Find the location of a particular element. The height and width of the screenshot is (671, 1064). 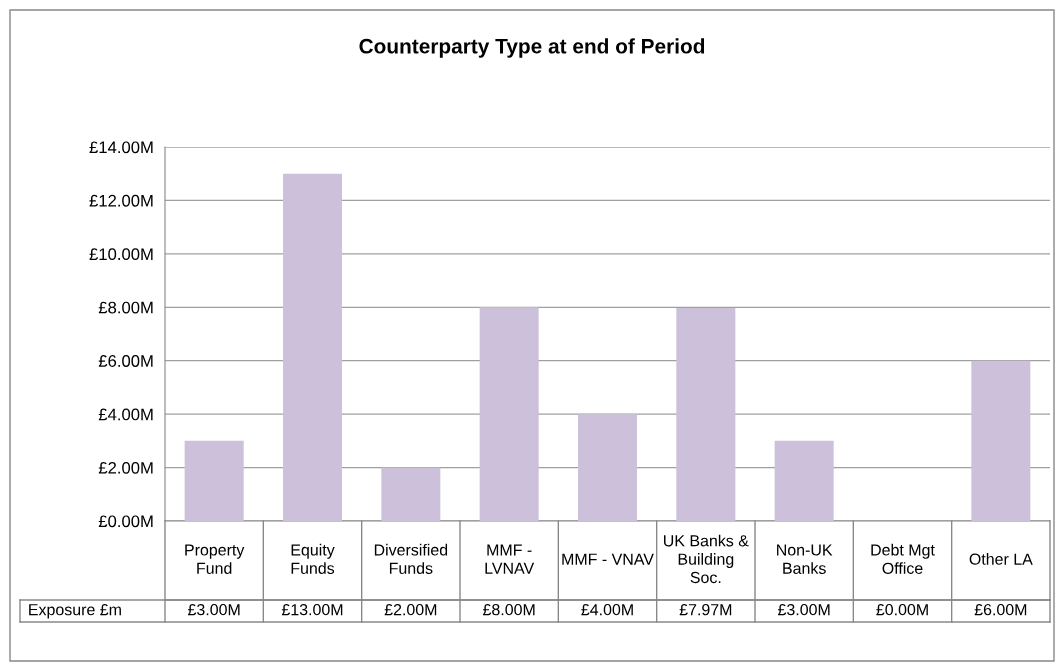

y-tick-label: £12.00M is located at coordinates (121, 200).